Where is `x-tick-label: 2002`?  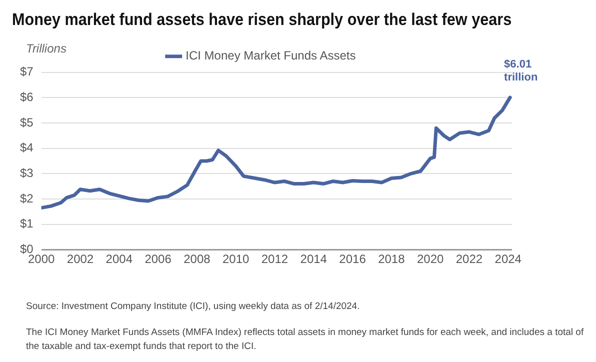
x-tick-label: 2002 is located at coordinates (80, 259).